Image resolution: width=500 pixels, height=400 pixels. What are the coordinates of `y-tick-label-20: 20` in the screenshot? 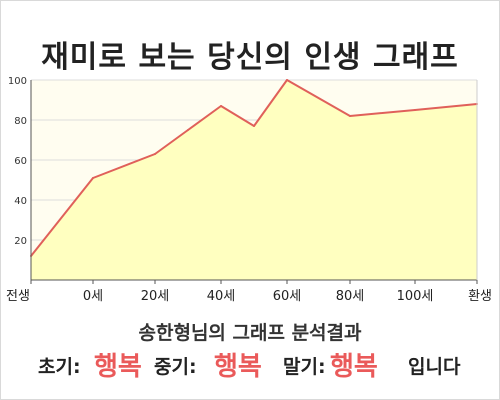 It's located at (20, 241).